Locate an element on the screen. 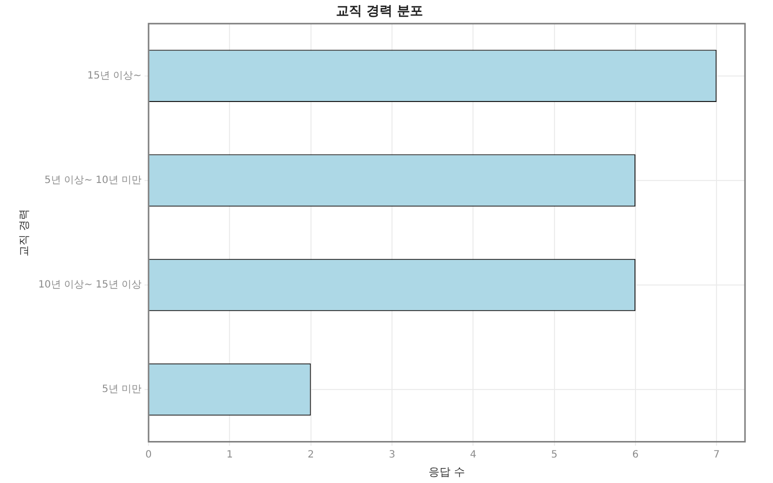 The height and width of the screenshot is (483, 773). x-tick-label: 5 is located at coordinates (554, 454).